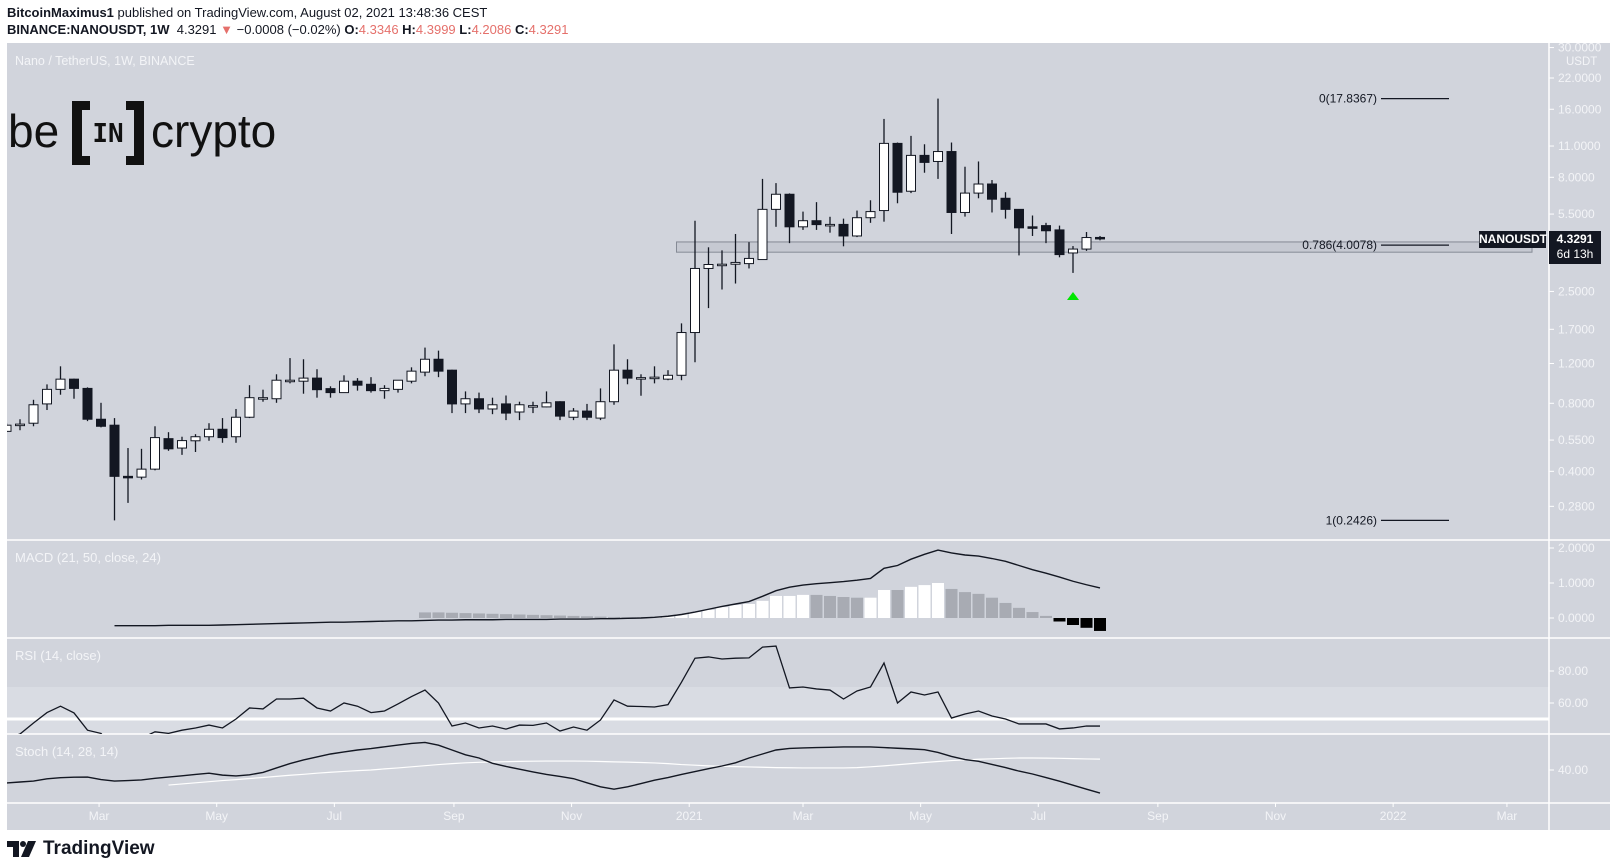 This screenshot has width=1618, height=867. What do you see at coordinates (1576, 506) in the screenshot?
I see `price-axis-label: 0.2800` at bounding box center [1576, 506].